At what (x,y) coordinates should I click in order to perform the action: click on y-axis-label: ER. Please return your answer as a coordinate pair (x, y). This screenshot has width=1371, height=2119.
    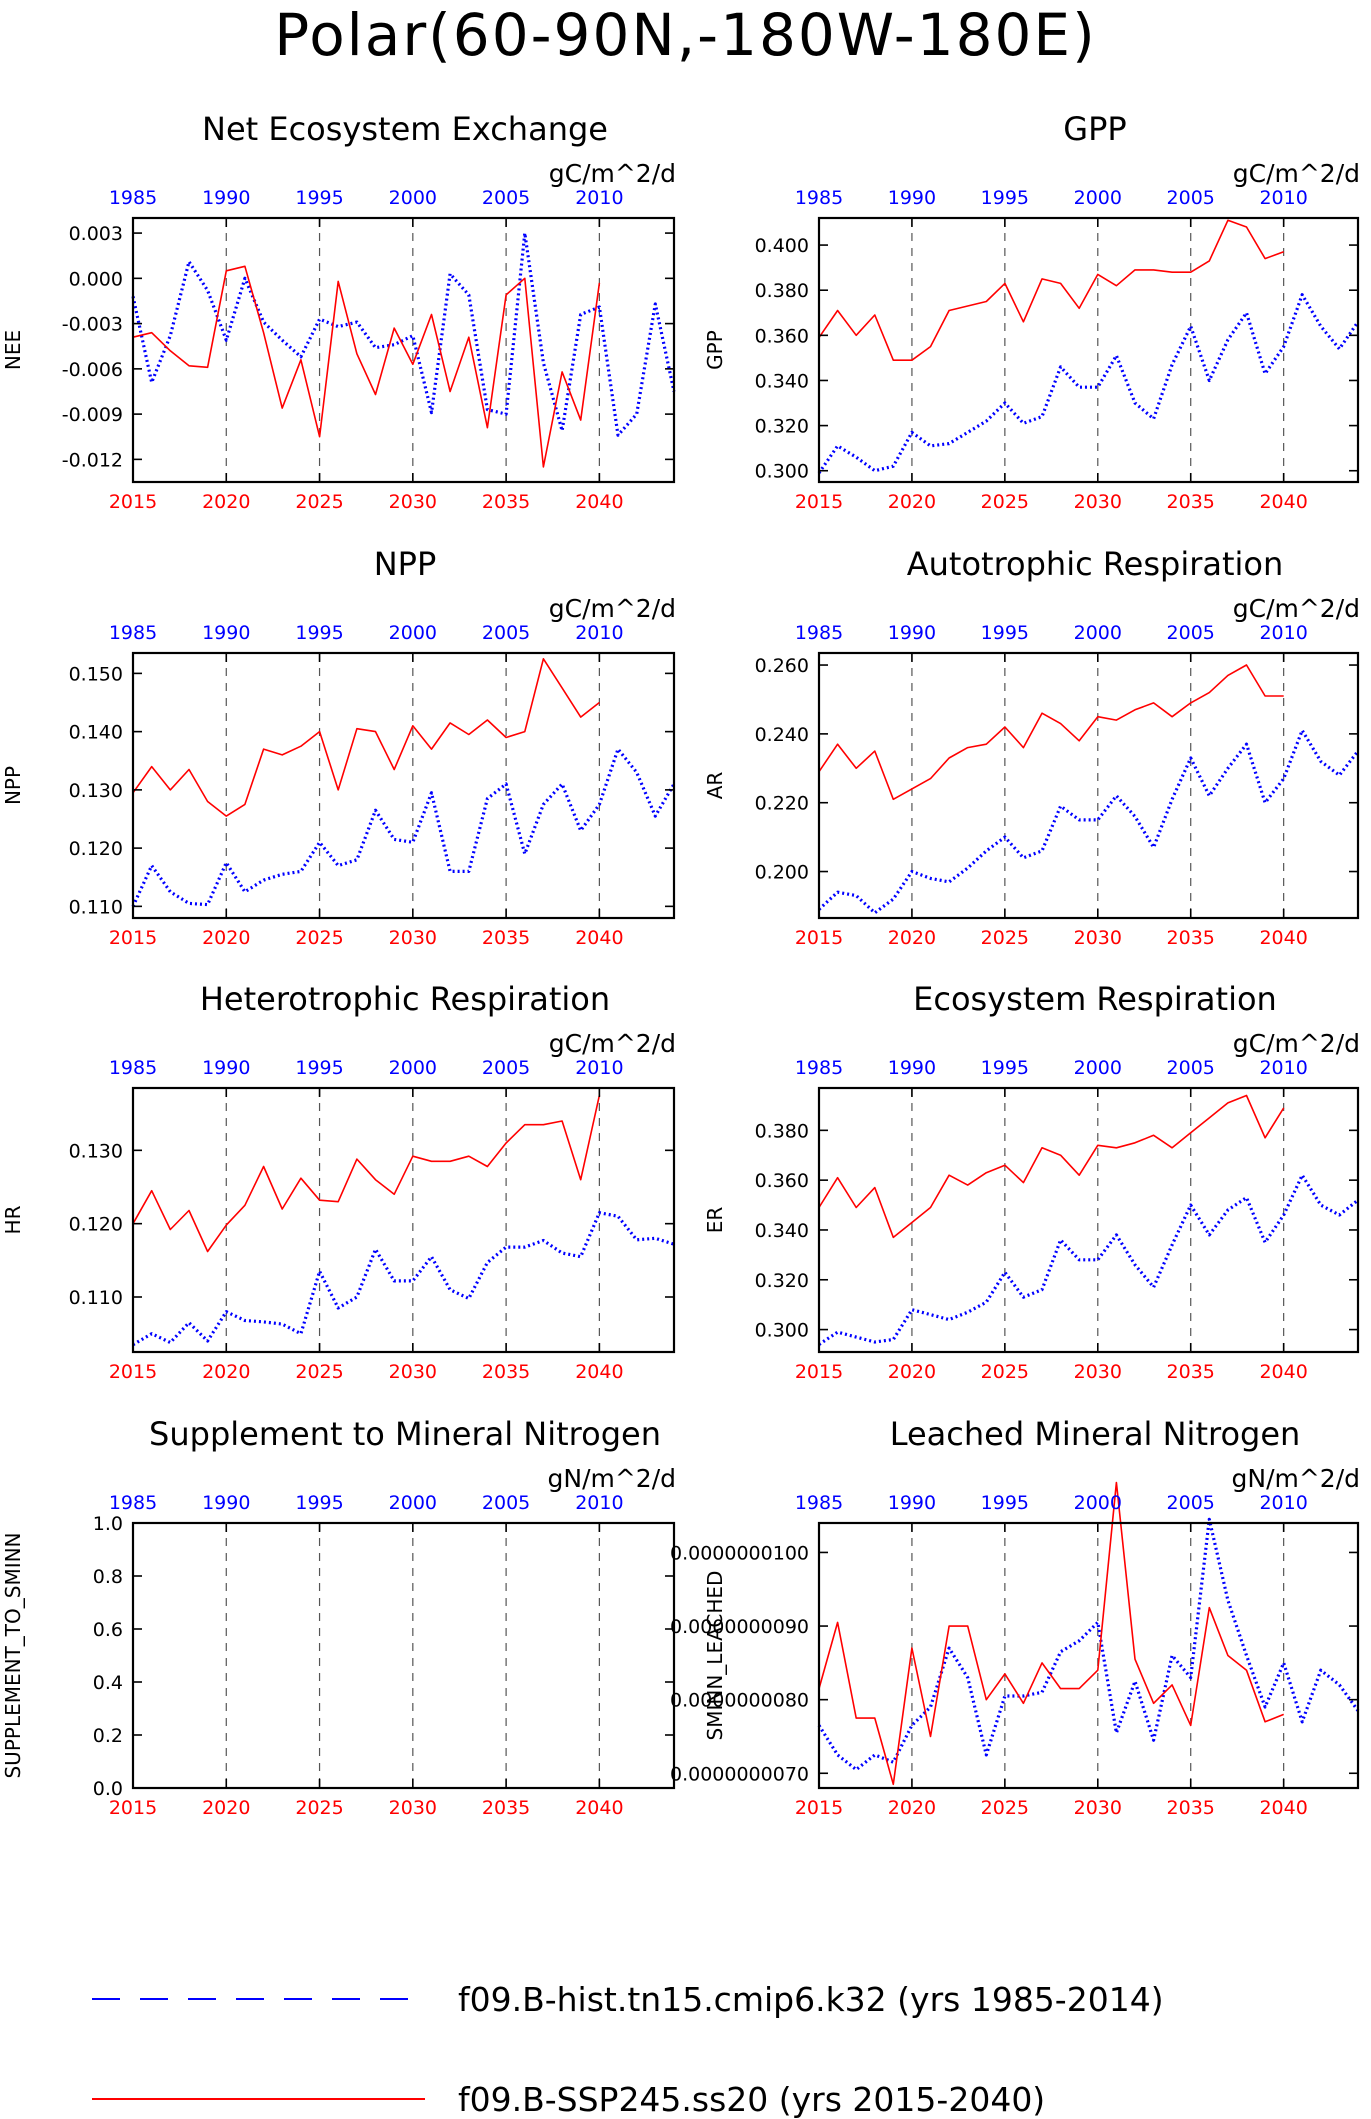
    Looking at the image, I should click on (715, 1220).